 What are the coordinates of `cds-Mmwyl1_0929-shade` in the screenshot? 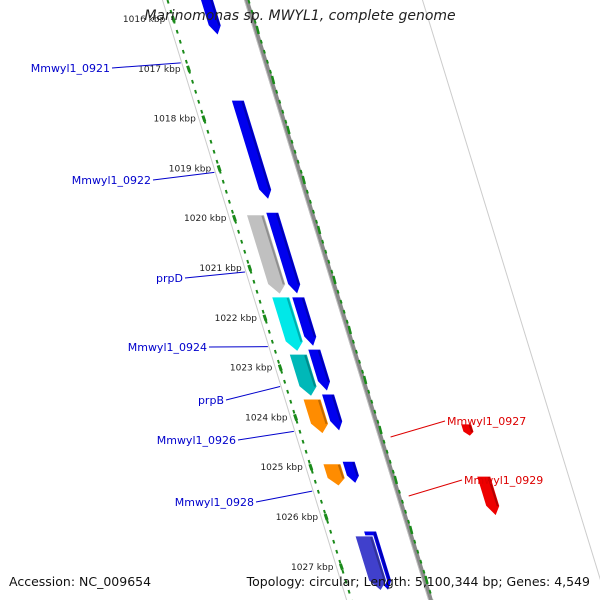 It's located at (493, 491).